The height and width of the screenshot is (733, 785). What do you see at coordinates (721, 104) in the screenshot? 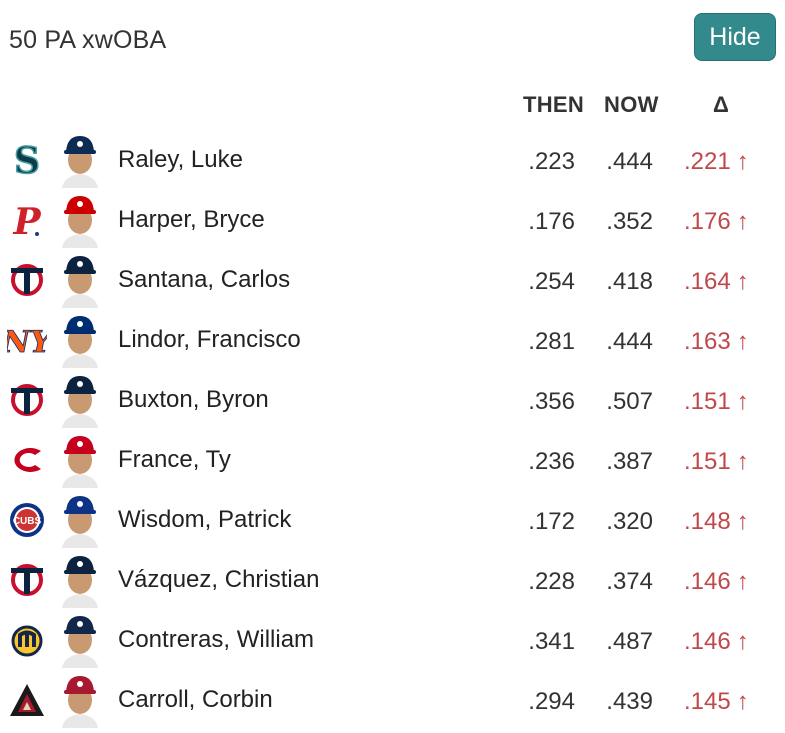
I see `header-delta: Δ` at bounding box center [721, 104].